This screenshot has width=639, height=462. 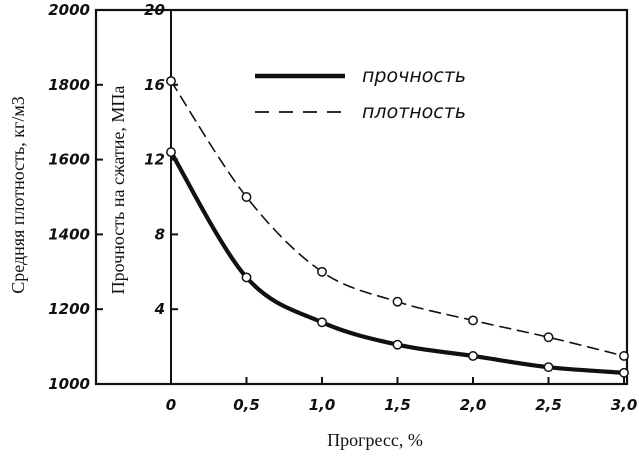 I want to click on right-y-axis-label: Прочность на сжатие, МПа, so click(x=118, y=190).